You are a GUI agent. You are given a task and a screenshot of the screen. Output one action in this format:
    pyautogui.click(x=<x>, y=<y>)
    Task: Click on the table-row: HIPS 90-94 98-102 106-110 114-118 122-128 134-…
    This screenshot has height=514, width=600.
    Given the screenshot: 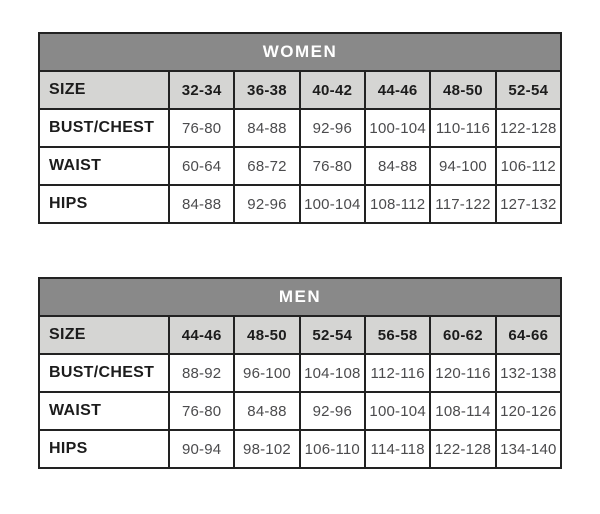 What is the action you would take?
    pyautogui.click(x=300, y=449)
    